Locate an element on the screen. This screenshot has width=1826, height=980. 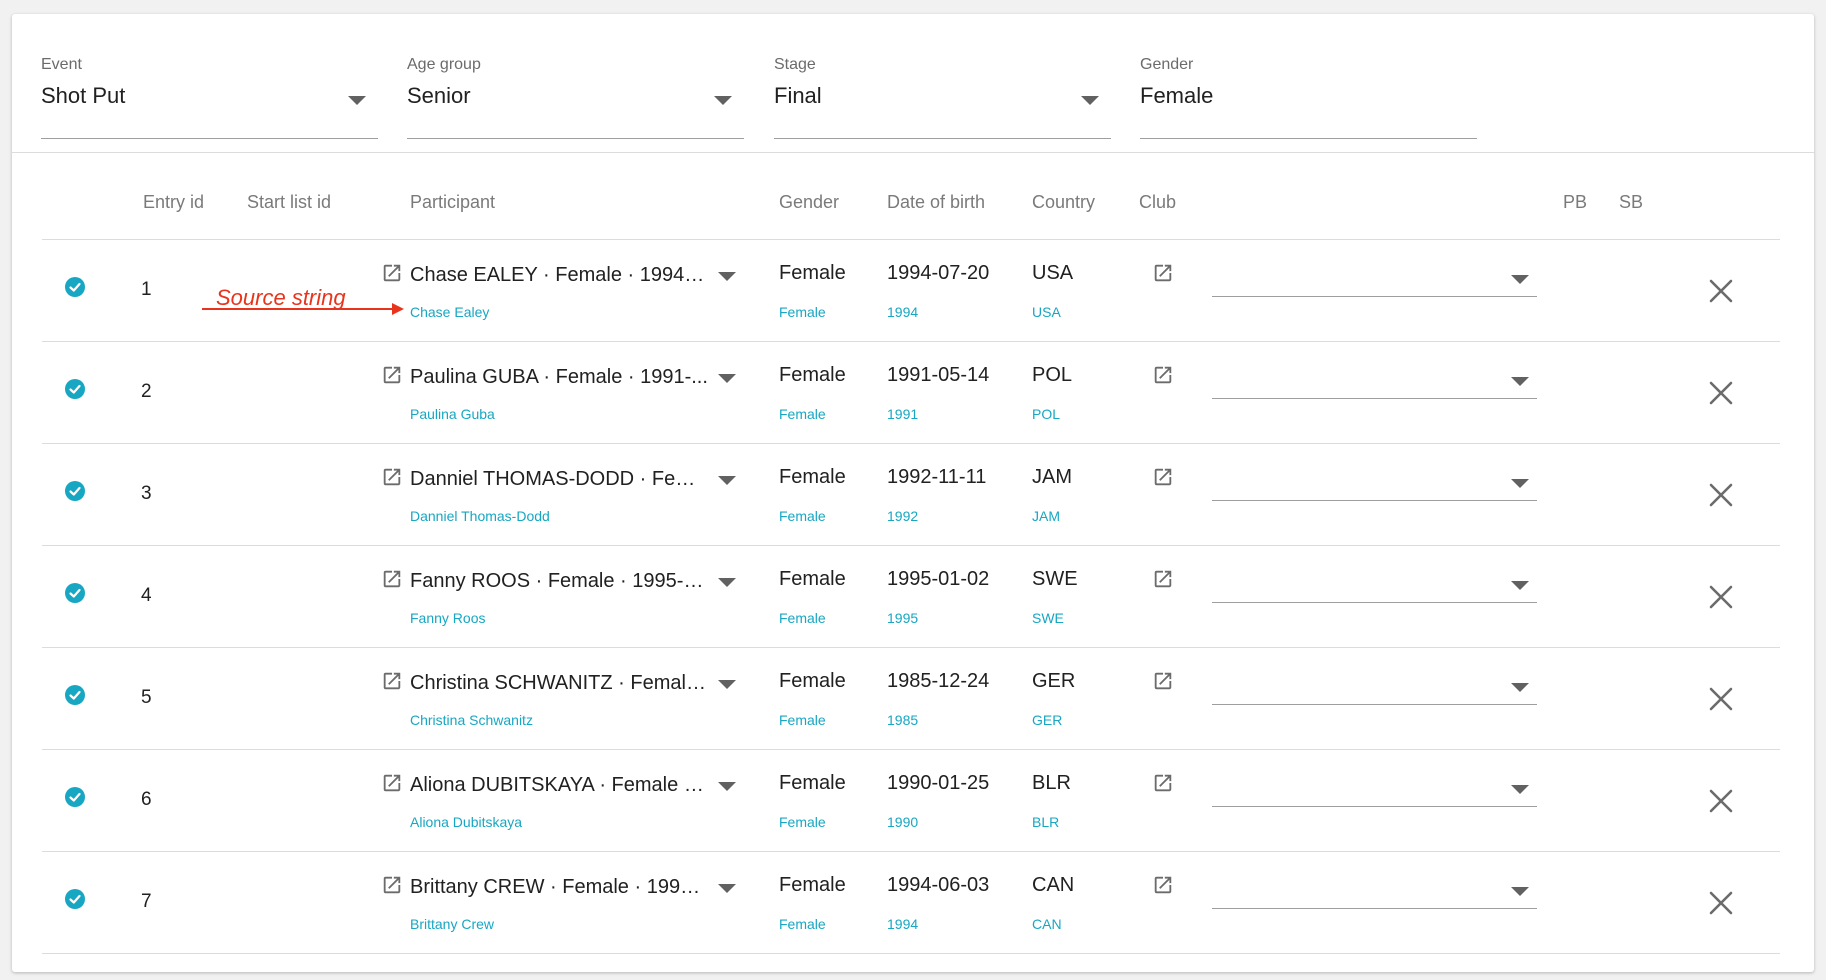
col-sb: SB is located at coordinates (1631, 202).